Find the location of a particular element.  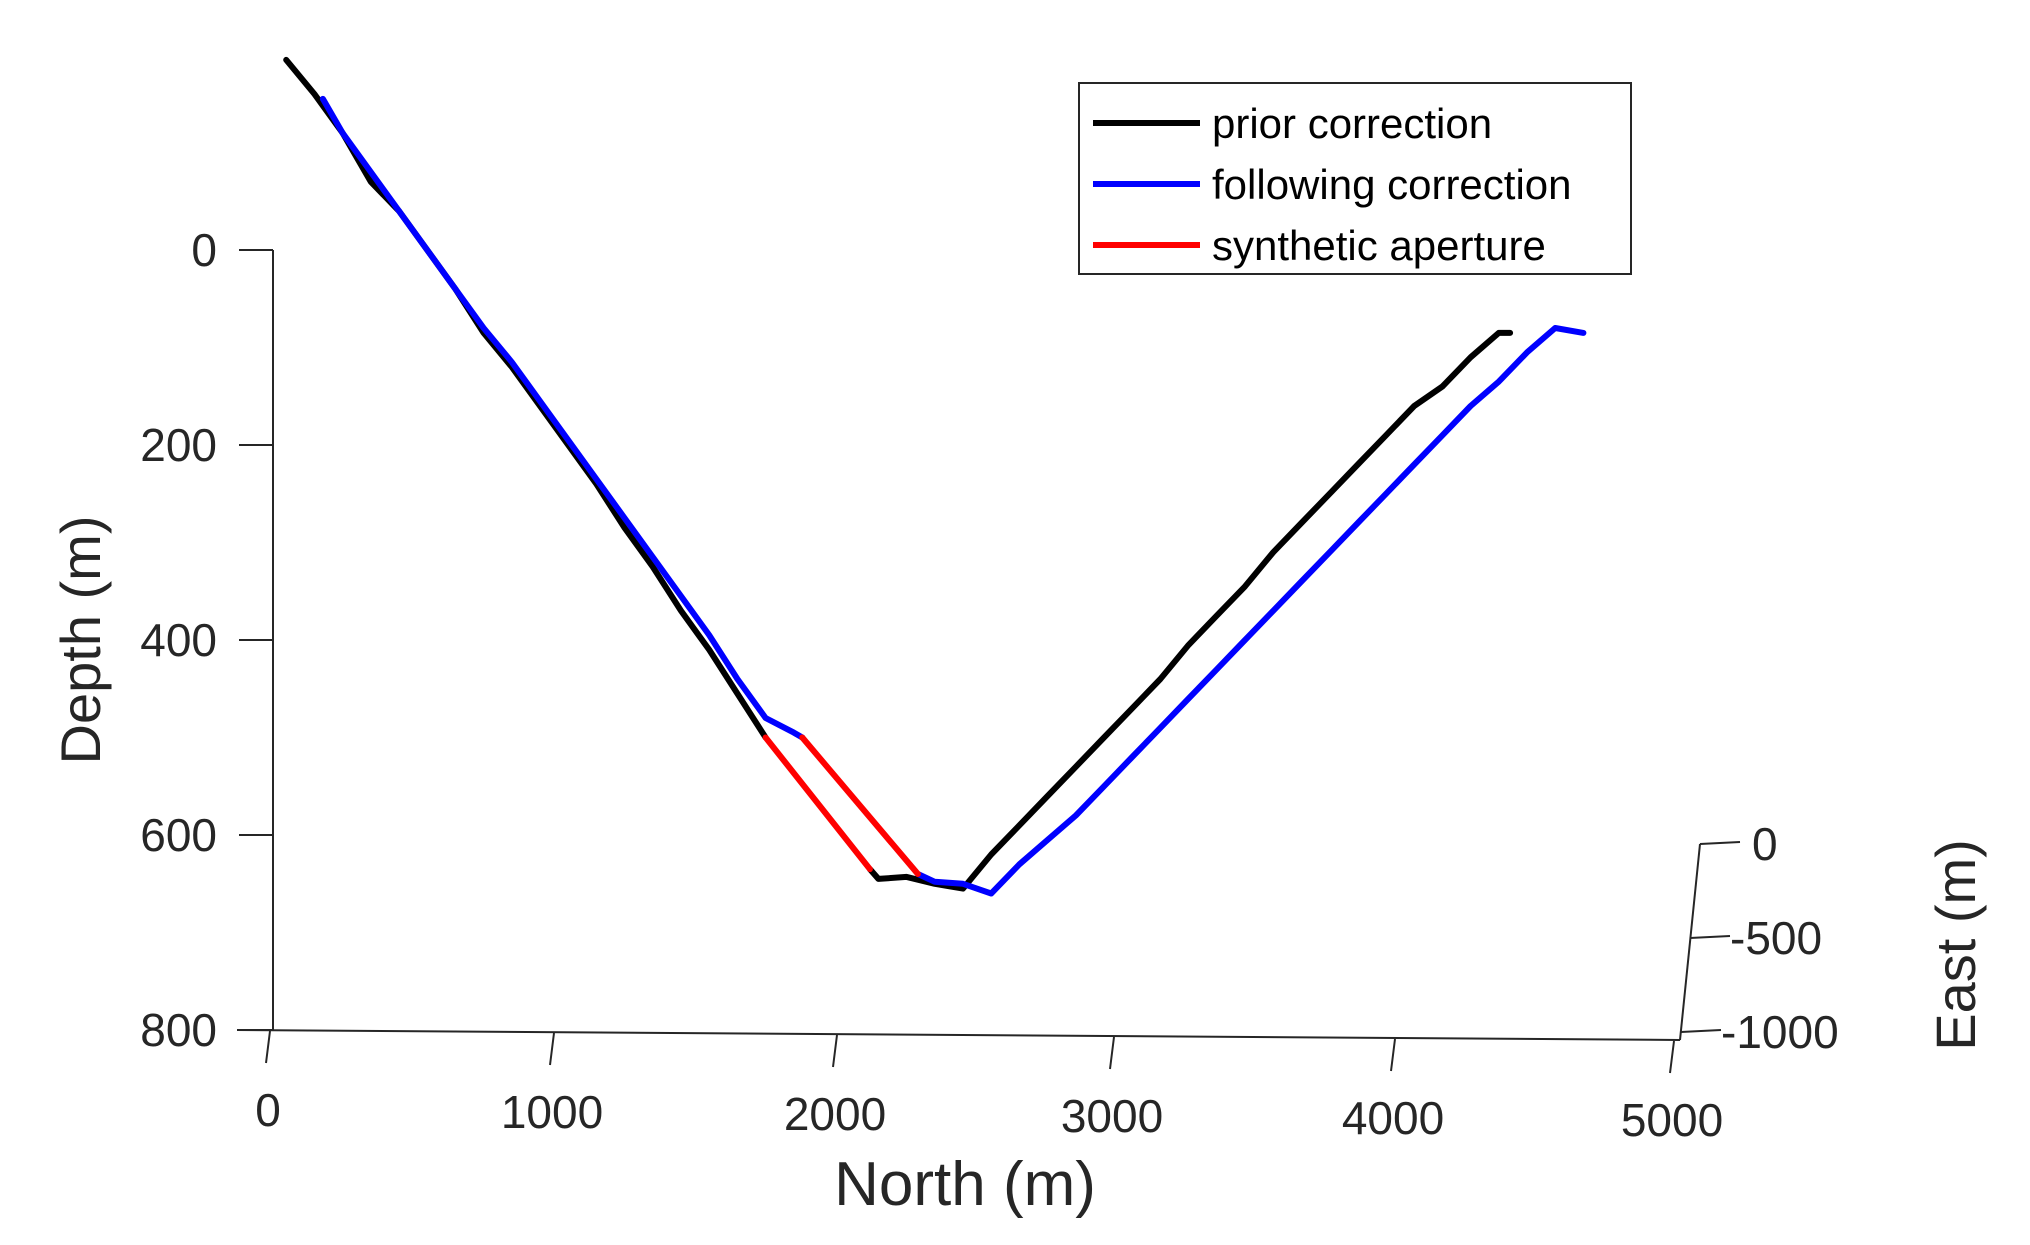

east-axis-label: East (m) is located at coordinates (1955, 945).